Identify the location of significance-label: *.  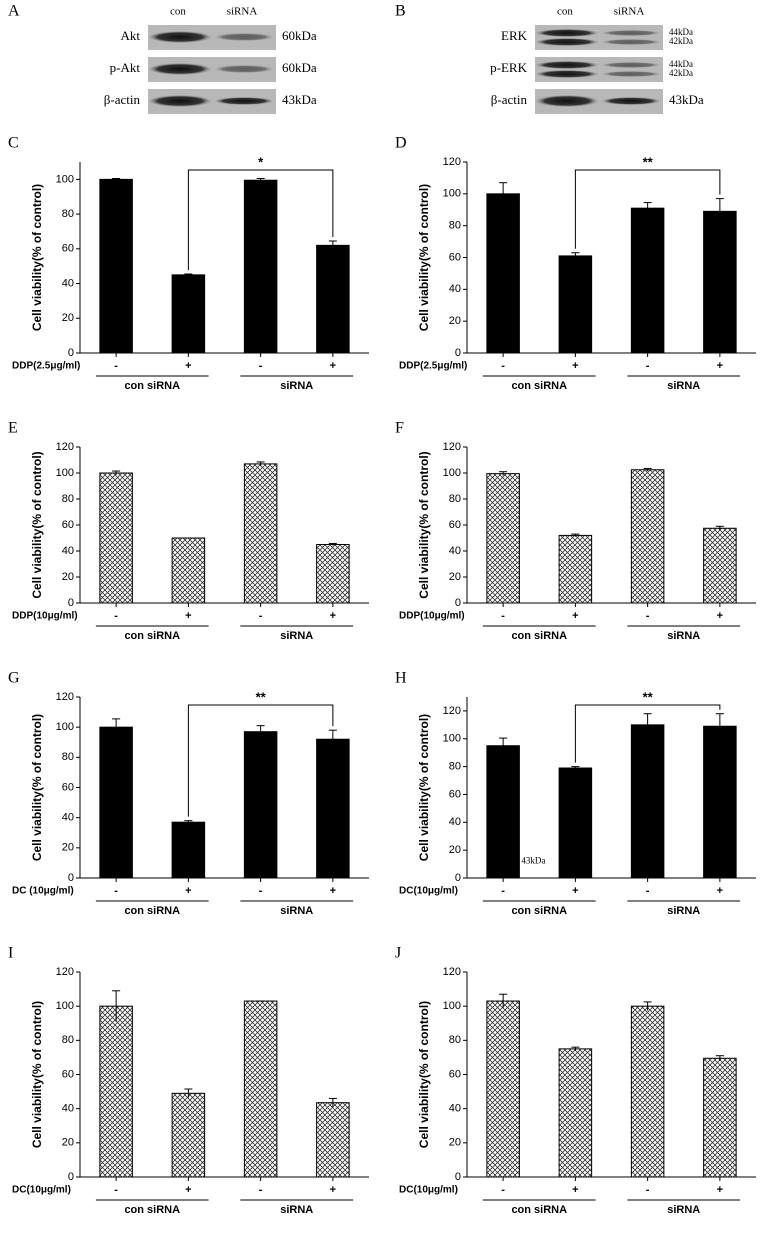
(261, 161).